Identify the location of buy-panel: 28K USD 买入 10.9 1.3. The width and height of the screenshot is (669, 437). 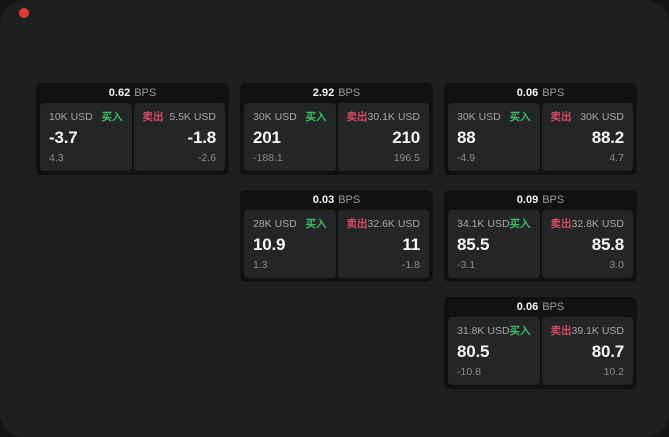
(290, 244).